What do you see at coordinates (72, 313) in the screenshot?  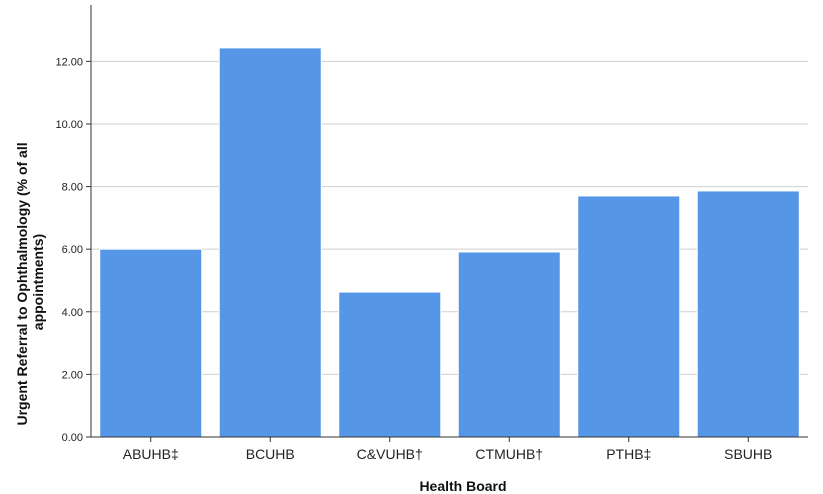 I see `y-tick-label-2: 4.00` at bounding box center [72, 313].